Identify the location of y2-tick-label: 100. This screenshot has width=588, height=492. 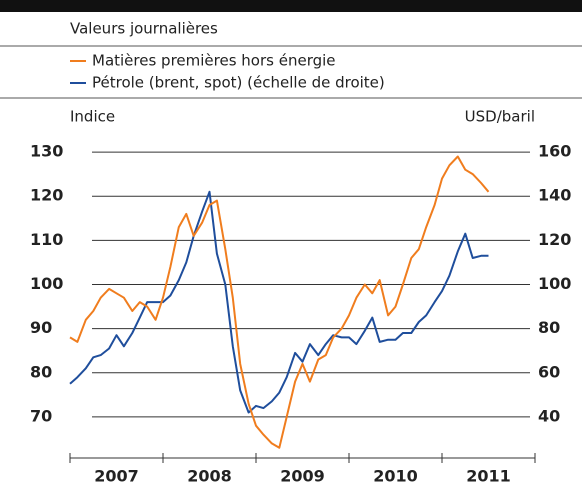
(554, 283).